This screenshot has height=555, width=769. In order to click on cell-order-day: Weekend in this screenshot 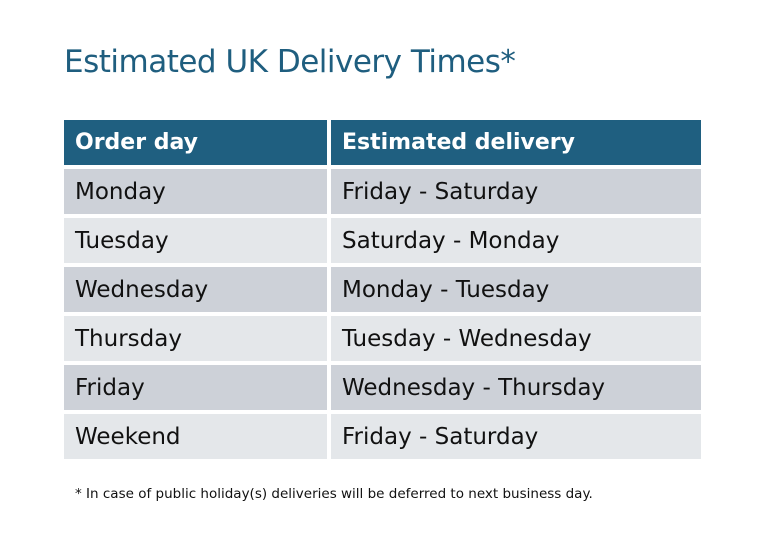, I will do `click(195, 436)`.